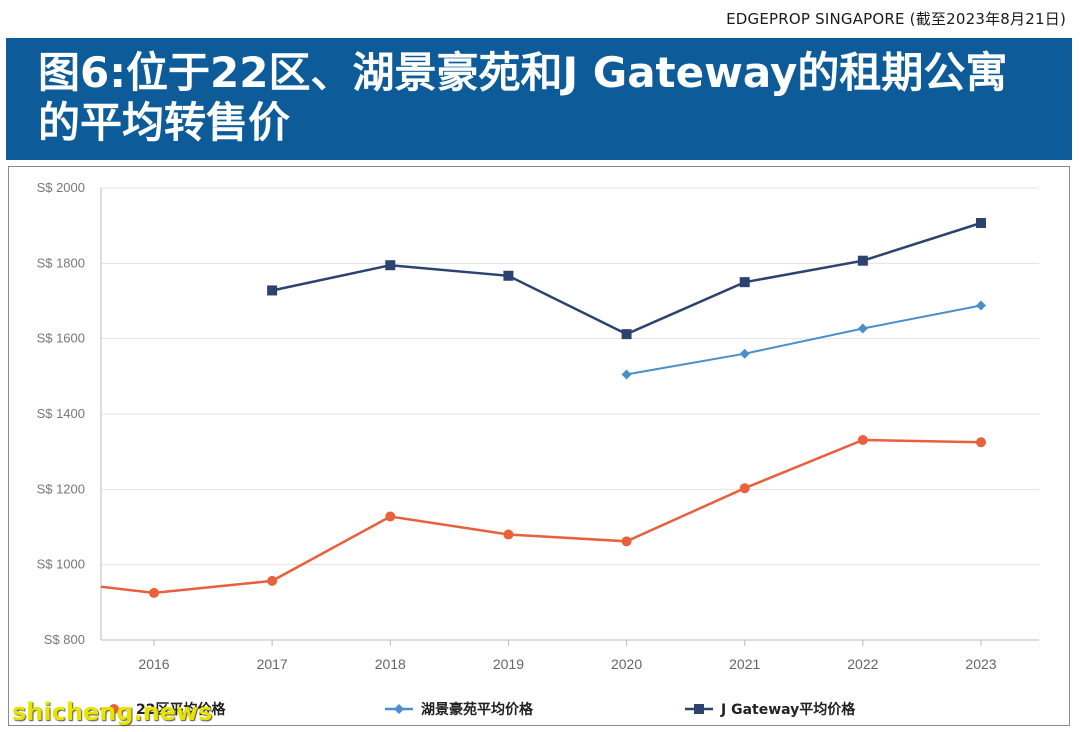 The image size is (1080, 732). I want to click on y-tick-label: S$ 1400, so click(61, 413).